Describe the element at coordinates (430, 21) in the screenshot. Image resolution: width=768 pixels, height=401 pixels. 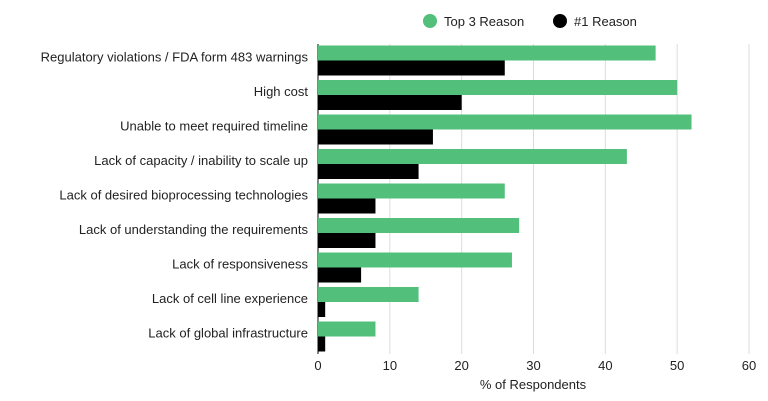
I see `legend-marker-top-3-reason` at that location.